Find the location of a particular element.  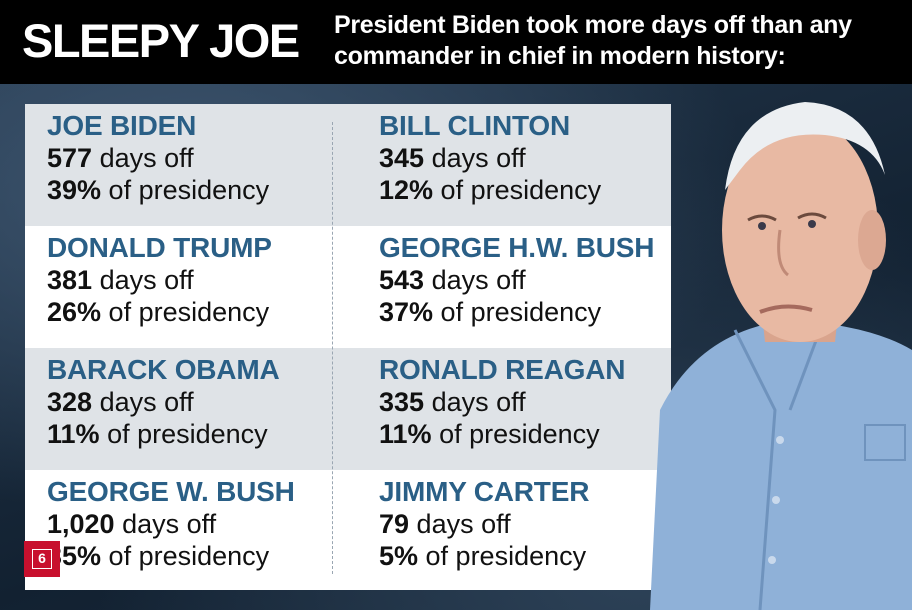

president-name: GEORGE H.W. BUSH is located at coordinates (517, 247).